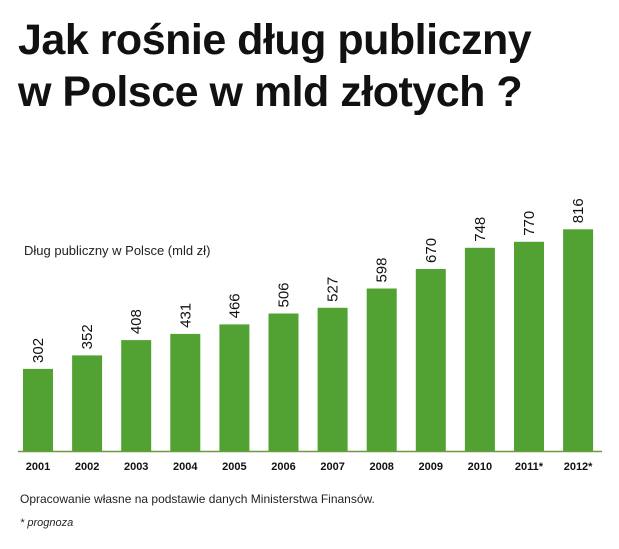 This screenshot has height=549, width=619. I want to click on bar-2003, so click(136, 395).